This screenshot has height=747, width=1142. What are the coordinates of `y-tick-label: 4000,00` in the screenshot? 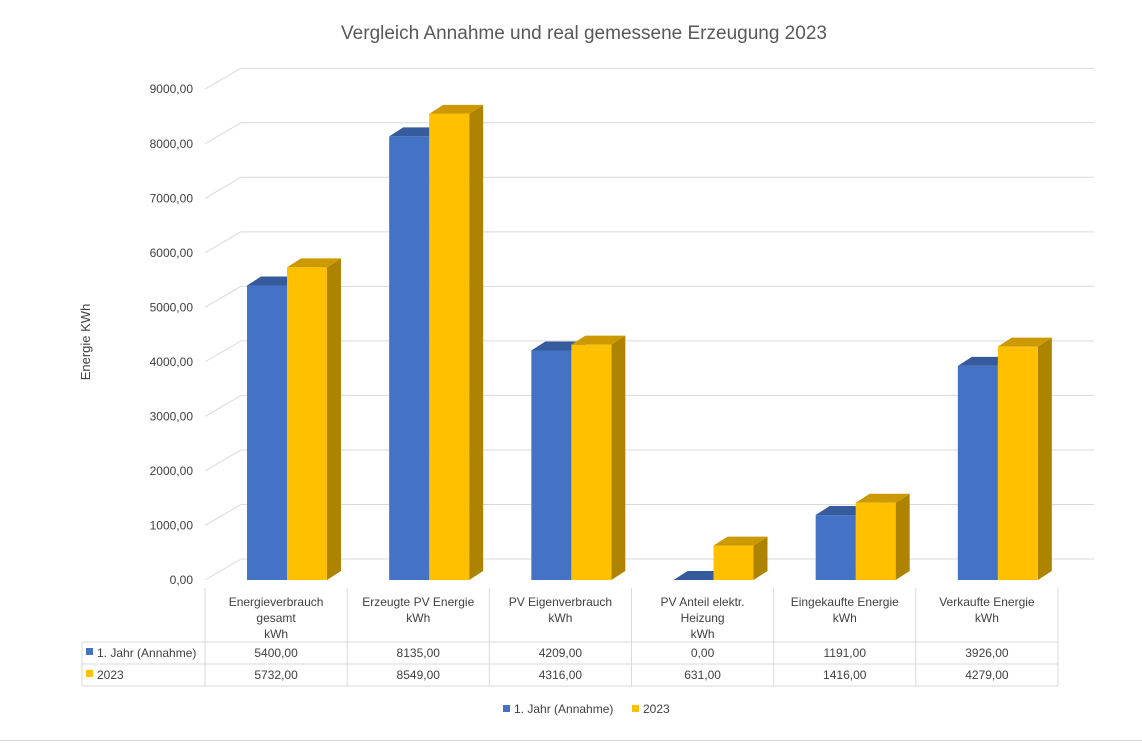 It's located at (172, 362).